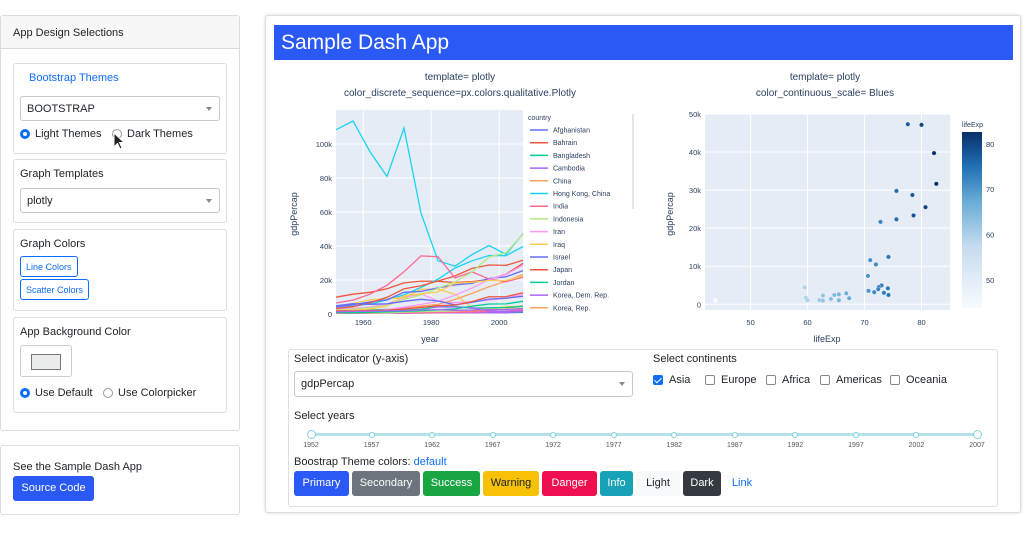 The image size is (1034, 535). Describe the element at coordinates (569, 169) in the screenshot. I see `legend-item: Cambodia` at that location.